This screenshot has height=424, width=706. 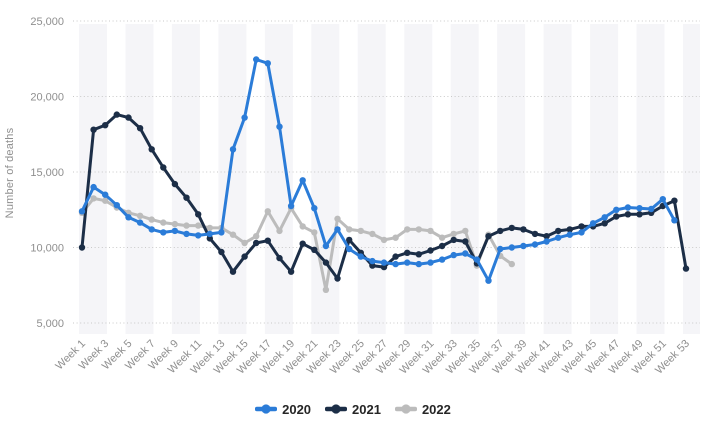 What do you see at coordinates (283, 409) in the screenshot?
I see `legend-item-2020: 2020` at bounding box center [283, 409].